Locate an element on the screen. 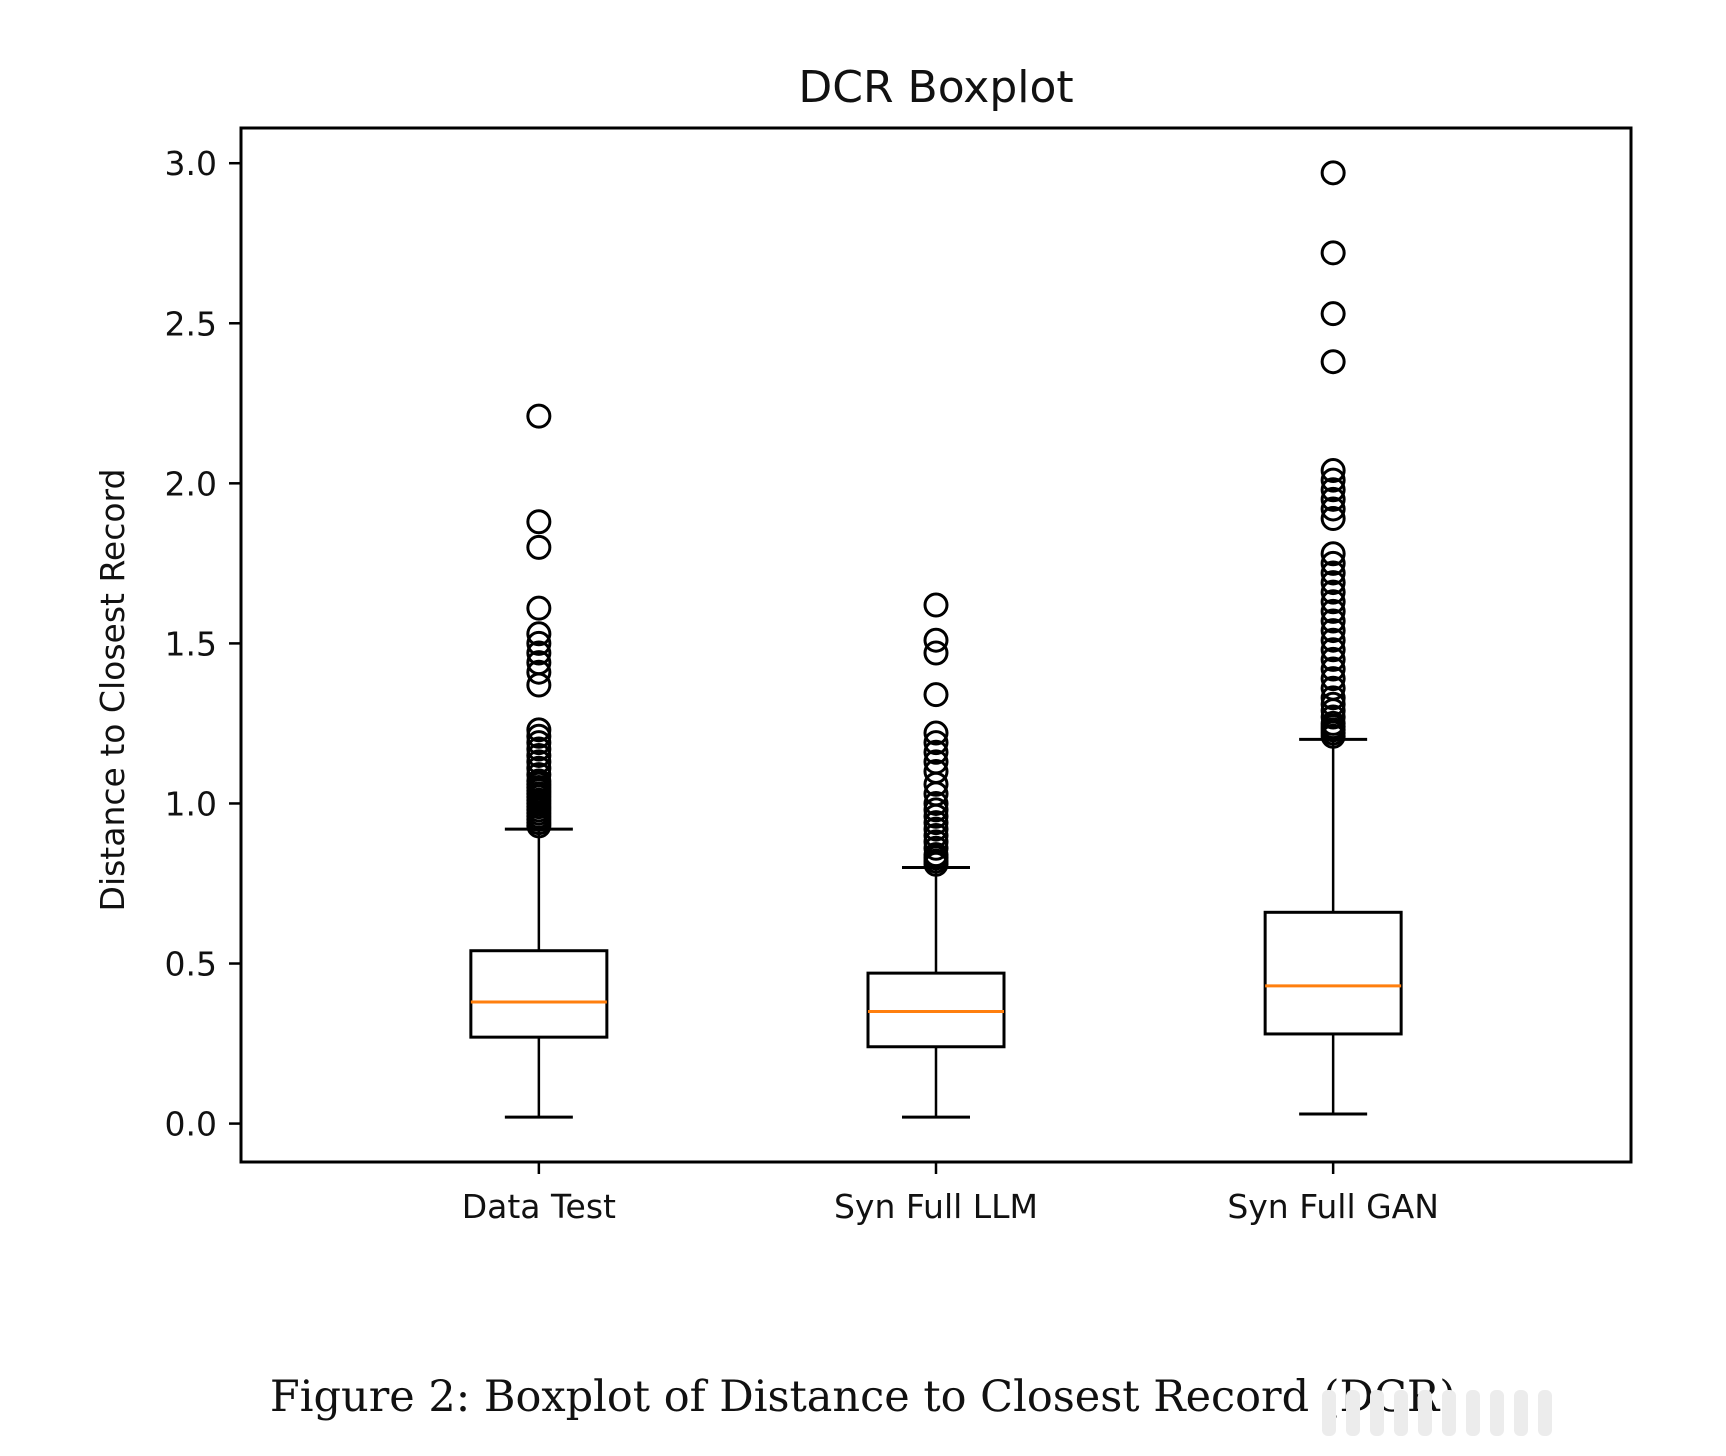 Image resolution: width=1726 pixels, height=1456 pixels. y-tick-label: 1.5 is located at coordinates (191, 643).